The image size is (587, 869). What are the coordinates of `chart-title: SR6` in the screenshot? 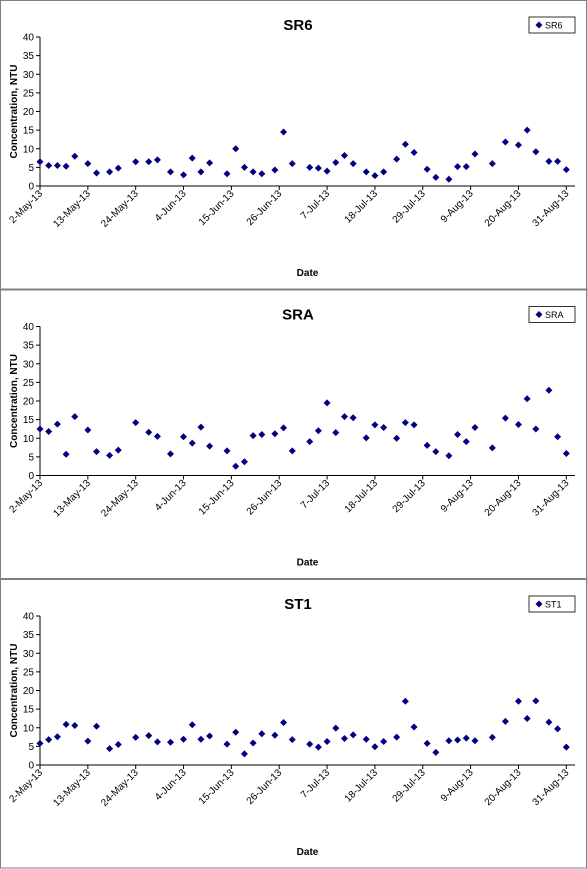 It's located at (297, 25).